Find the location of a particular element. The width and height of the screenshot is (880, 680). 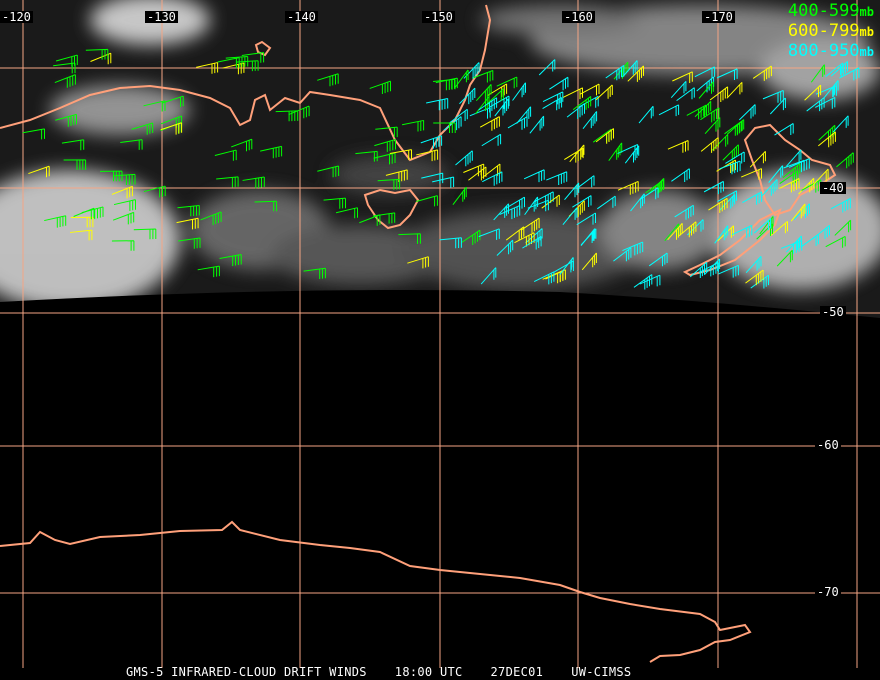

legend-entry-400-599: 400-599mb is located at coordinates (831, 12).